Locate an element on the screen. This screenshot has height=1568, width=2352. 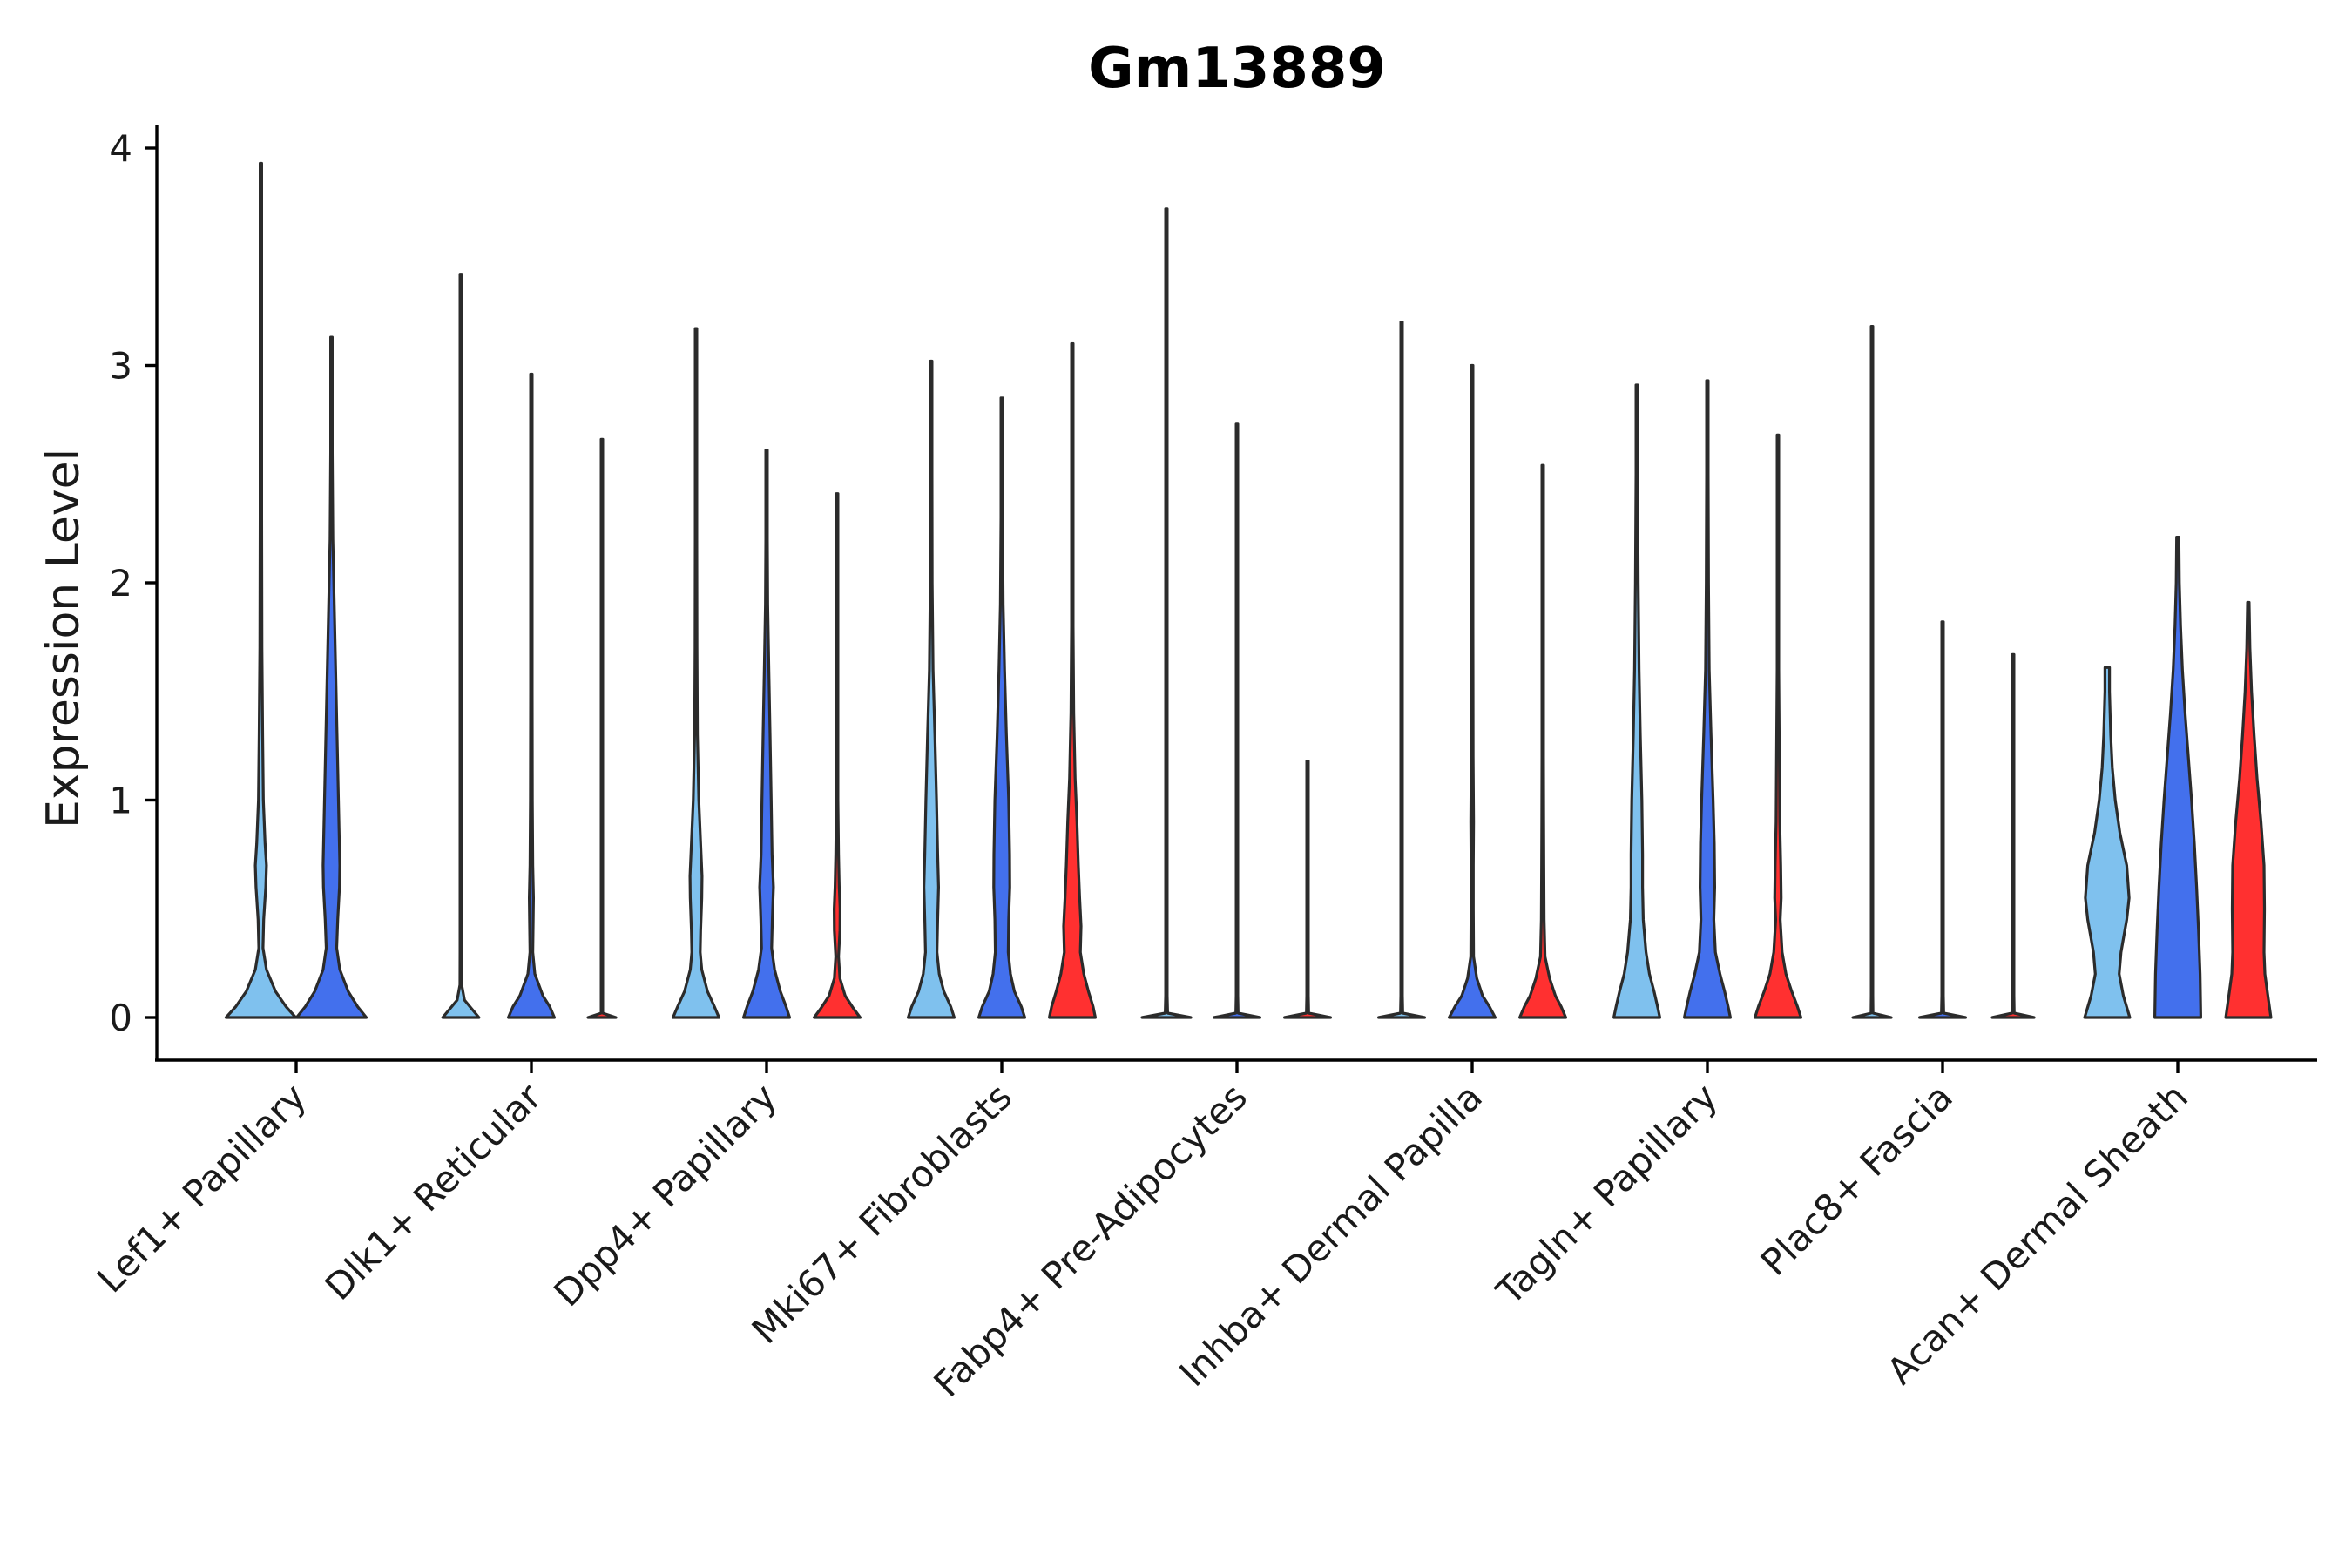
y-tick-label: 3 is located at coordinates (120, 366).